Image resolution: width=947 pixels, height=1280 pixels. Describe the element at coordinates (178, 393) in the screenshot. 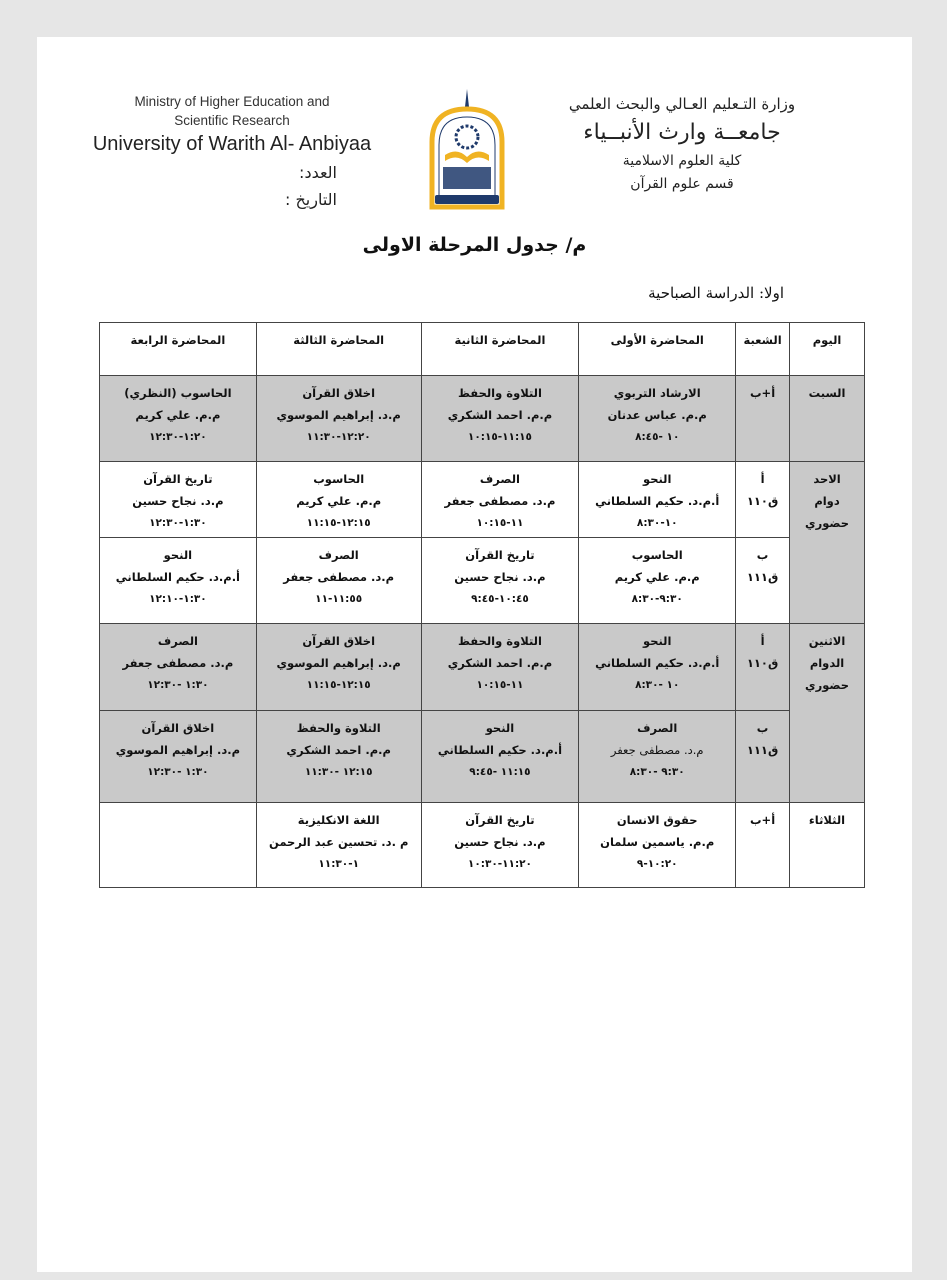

I see `subject-name: الحاسوب (النظري)` at that location.